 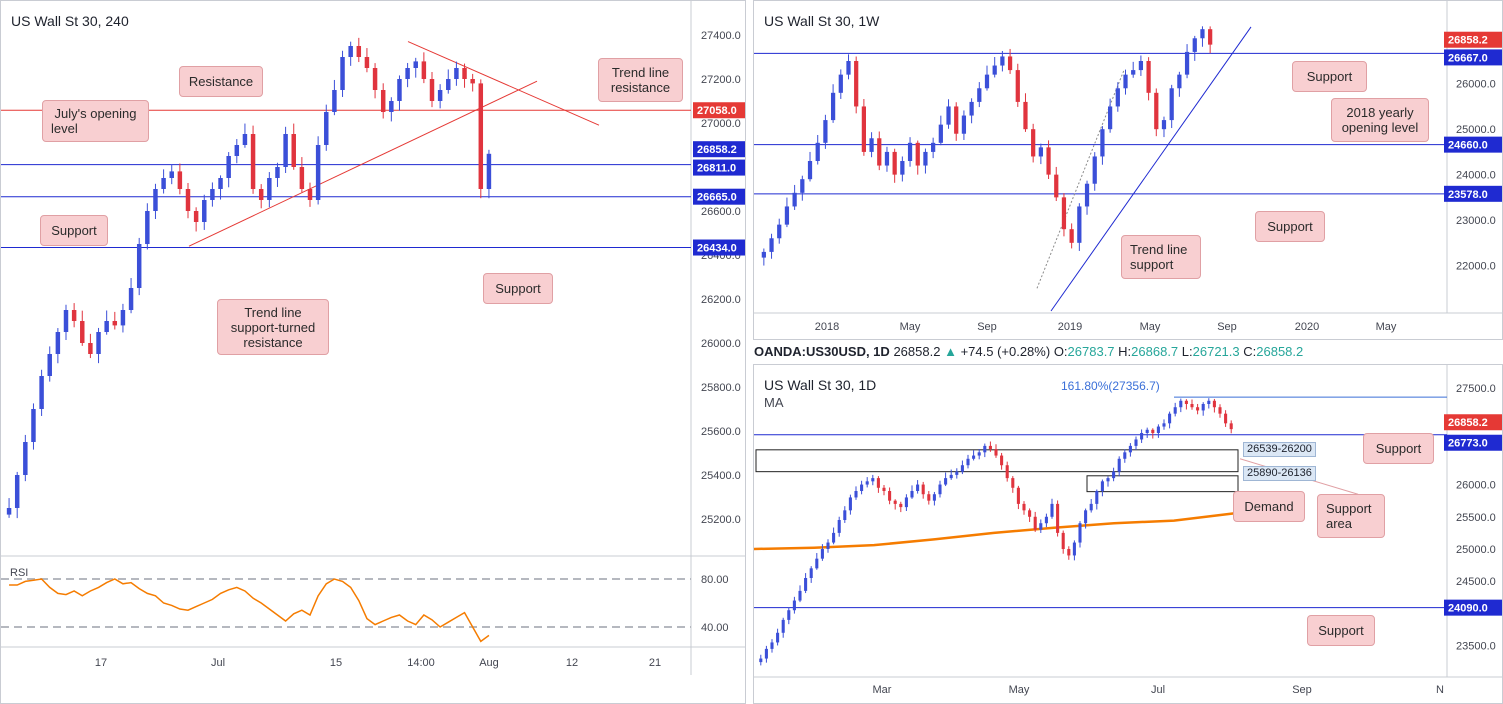 I want to click on h4-price-tick: 26200.0, so click(x=721, y=300).